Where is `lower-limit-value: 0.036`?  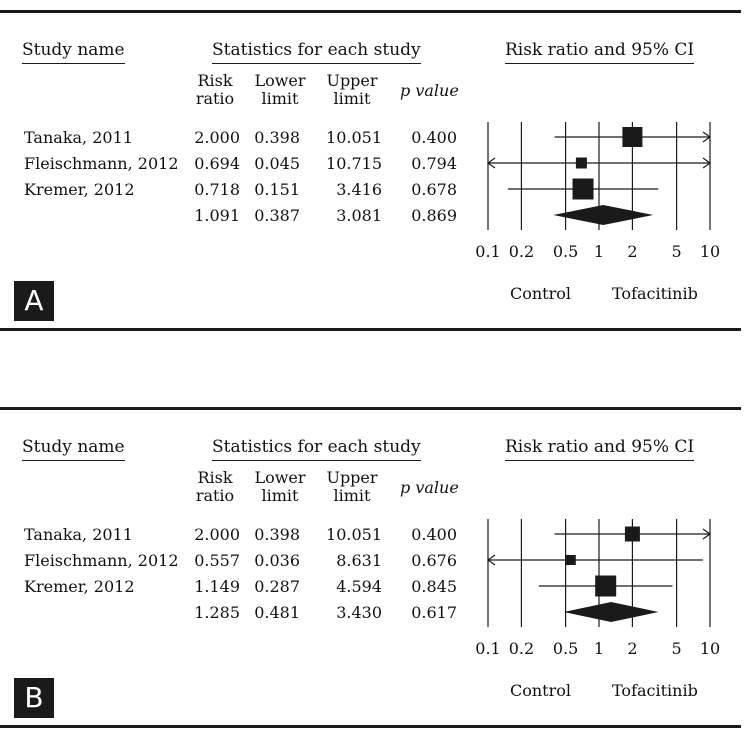 lower-limit-value: 0.036 is located at coordinates (277, 560).